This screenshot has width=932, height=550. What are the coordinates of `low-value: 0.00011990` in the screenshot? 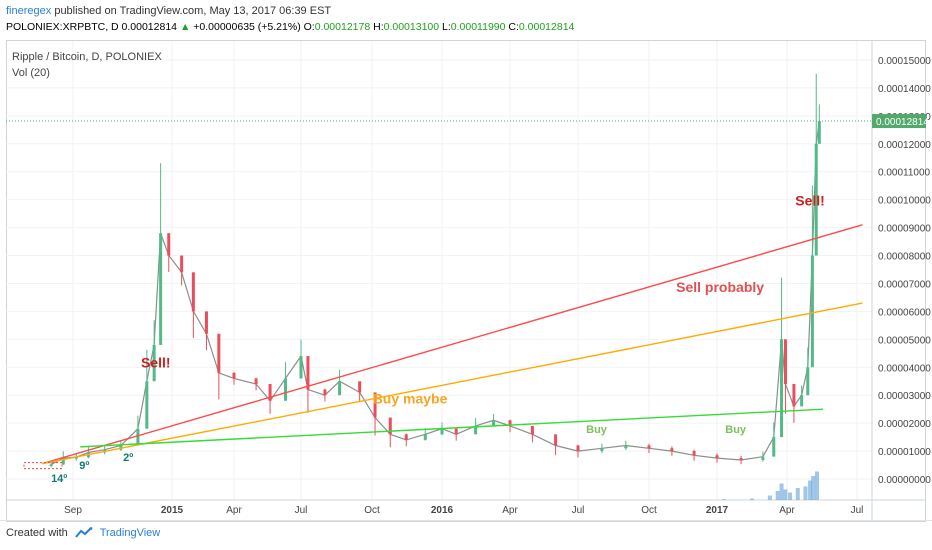 It's located at (478, 27).